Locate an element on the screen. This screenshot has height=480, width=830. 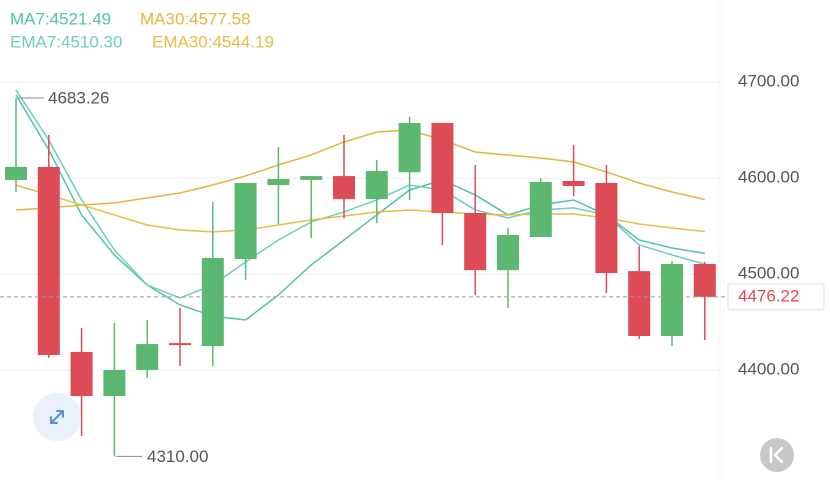
legend-entry: EMA7:4510.30 is located at coordinates (66, 41).